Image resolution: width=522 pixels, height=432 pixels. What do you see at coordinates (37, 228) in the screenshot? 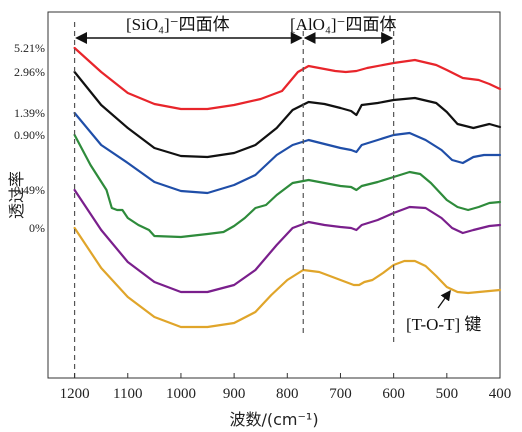
I see `series-label-5: 0%` at bounding box center [37, 228].